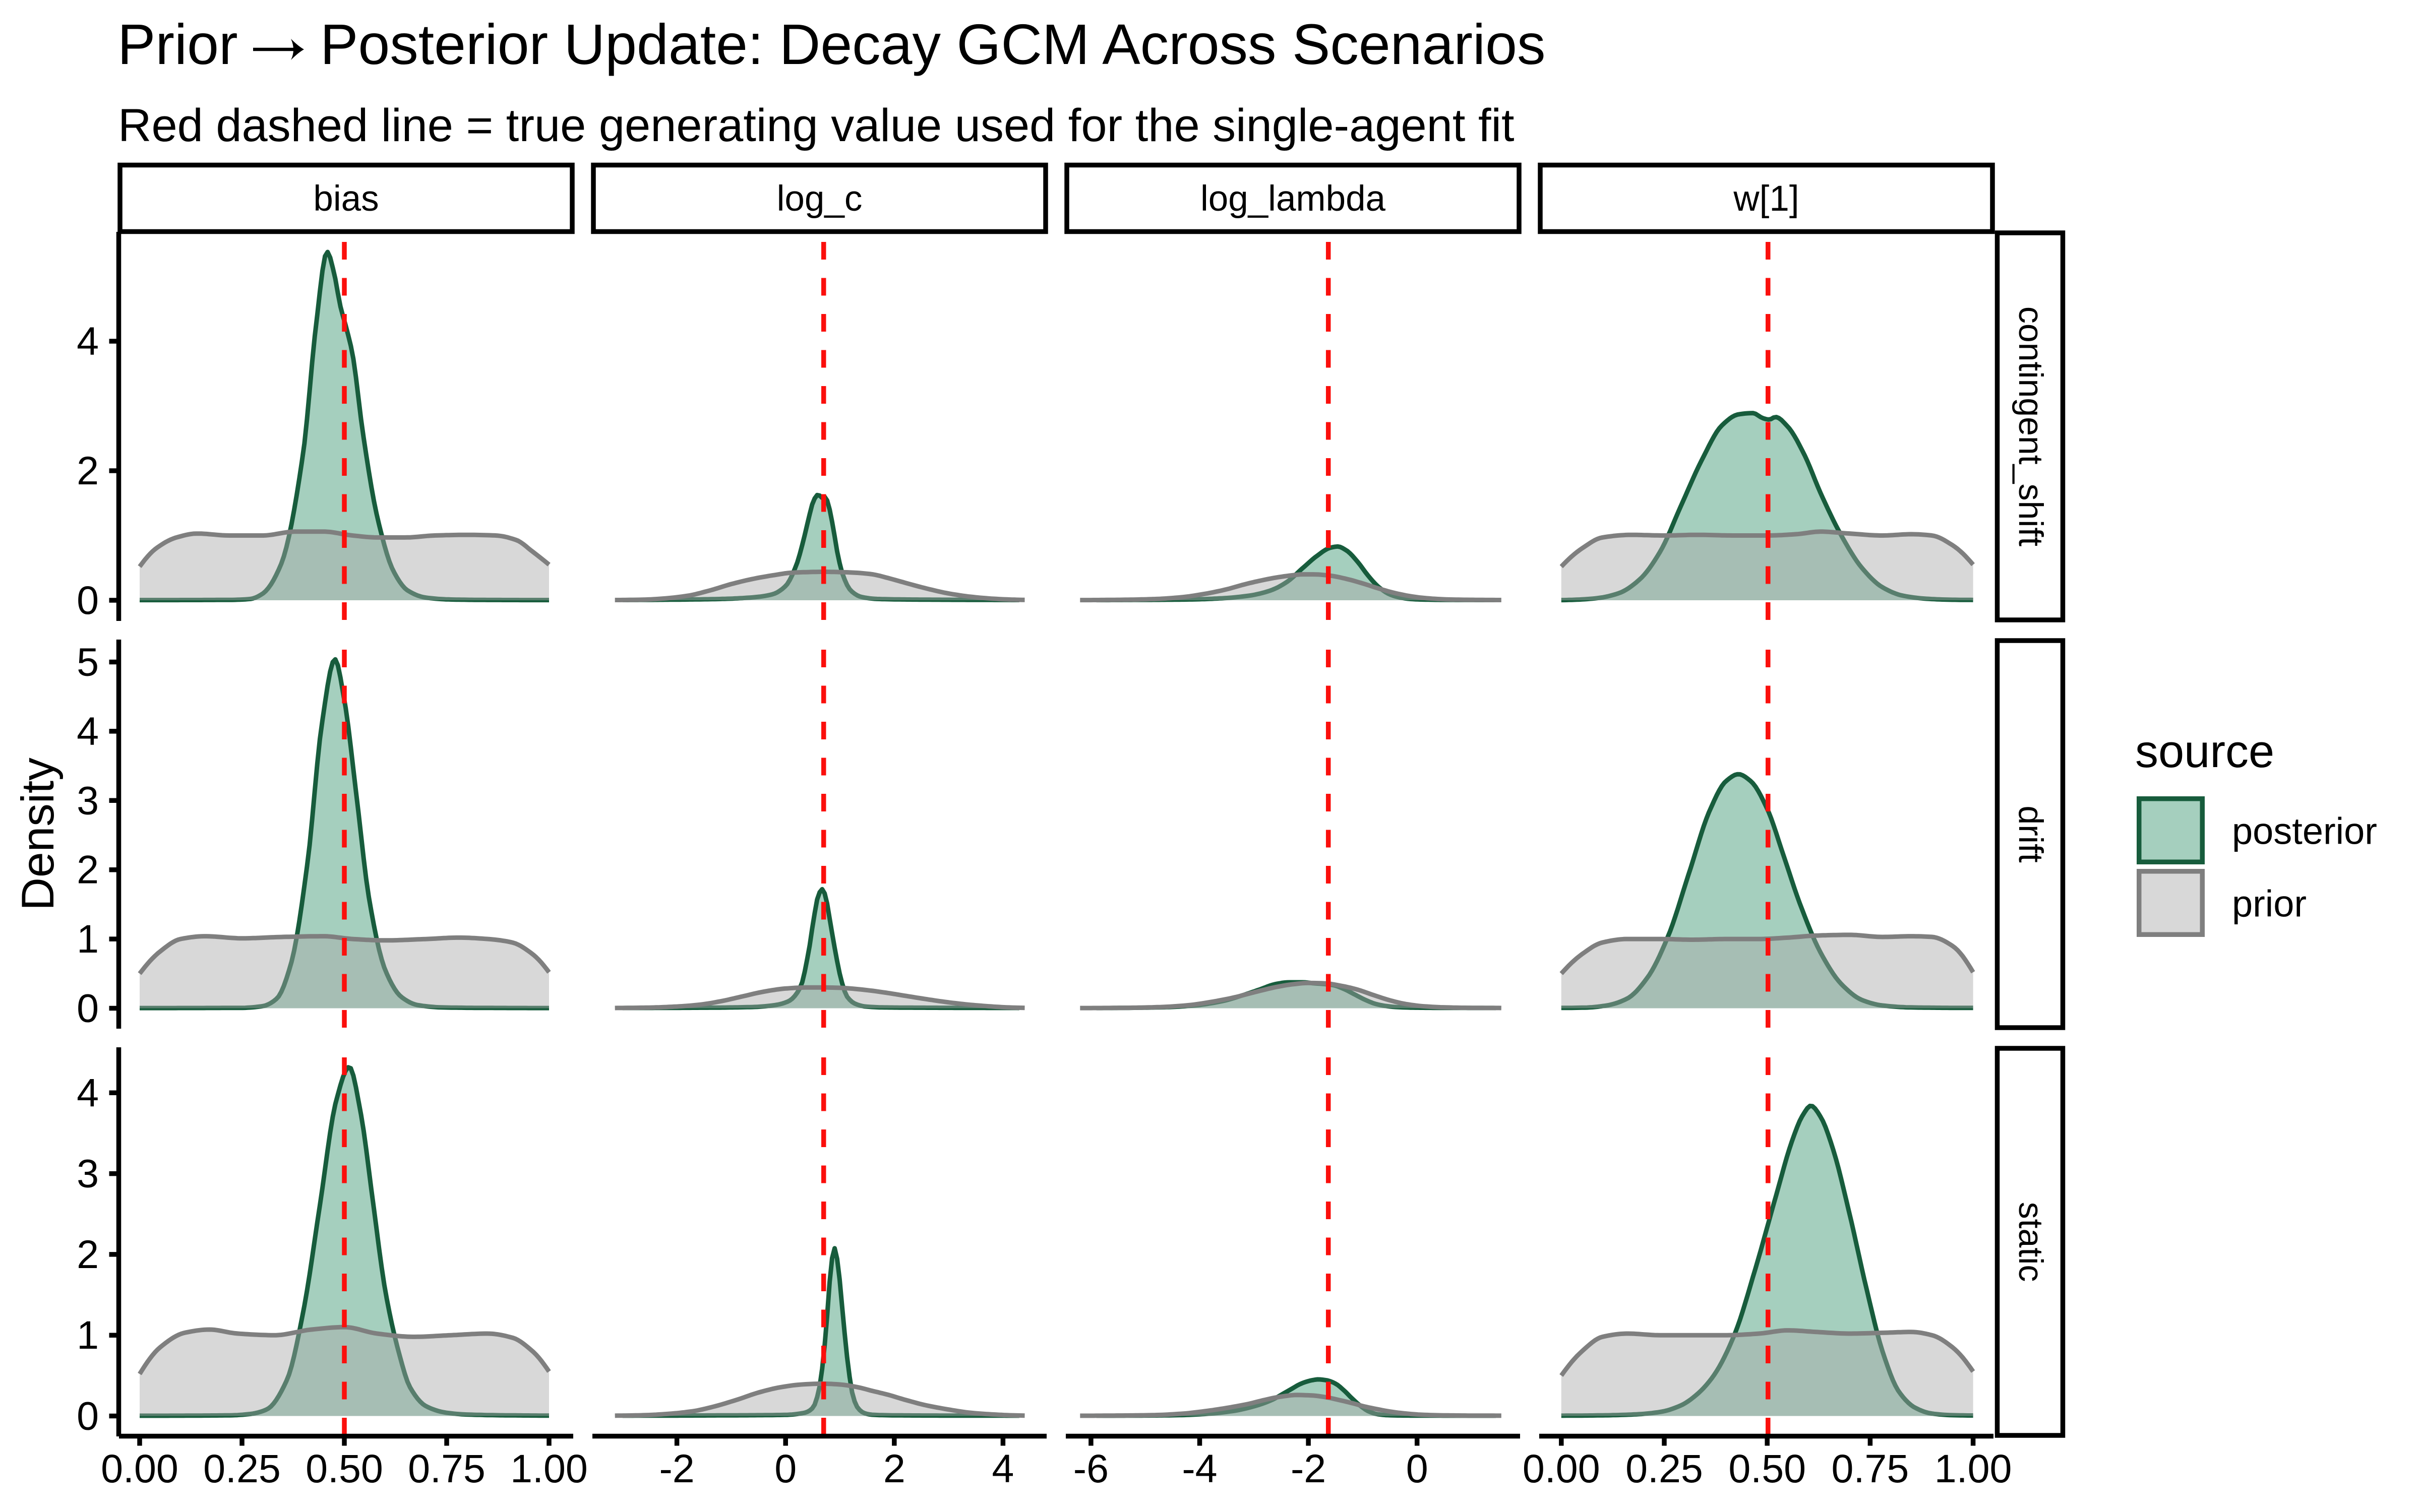  What do you see at coordinates (2031, 833) in the screenshot?
I see `svg-text: drift` at bounding box center [2031, 833].